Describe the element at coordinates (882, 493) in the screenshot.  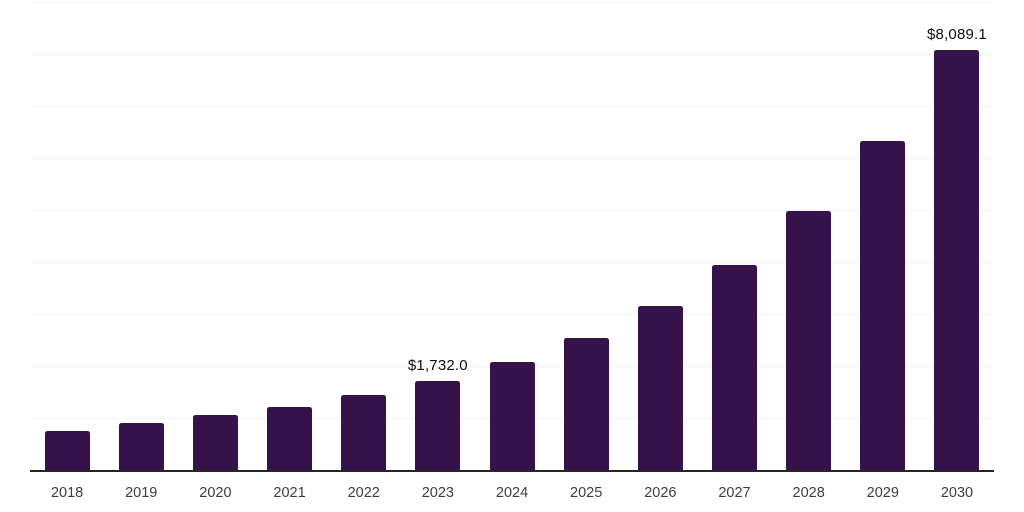
I see `x-tick-label-2029: 2029` at that location.